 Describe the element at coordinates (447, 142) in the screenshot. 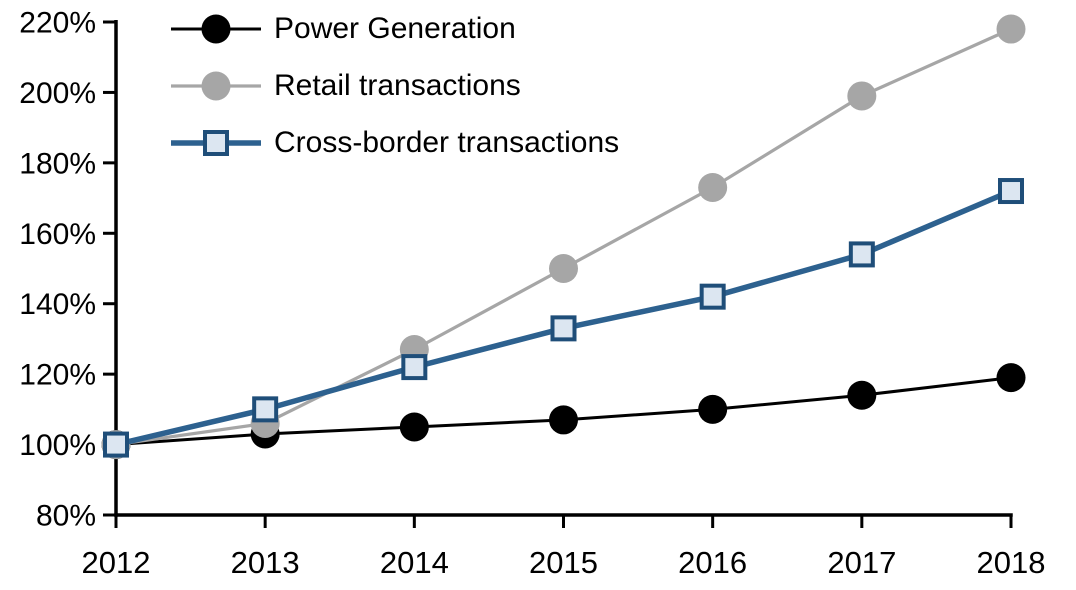

I see `legend-label-cross-border-transactions: Cross-border transactions` at that location.